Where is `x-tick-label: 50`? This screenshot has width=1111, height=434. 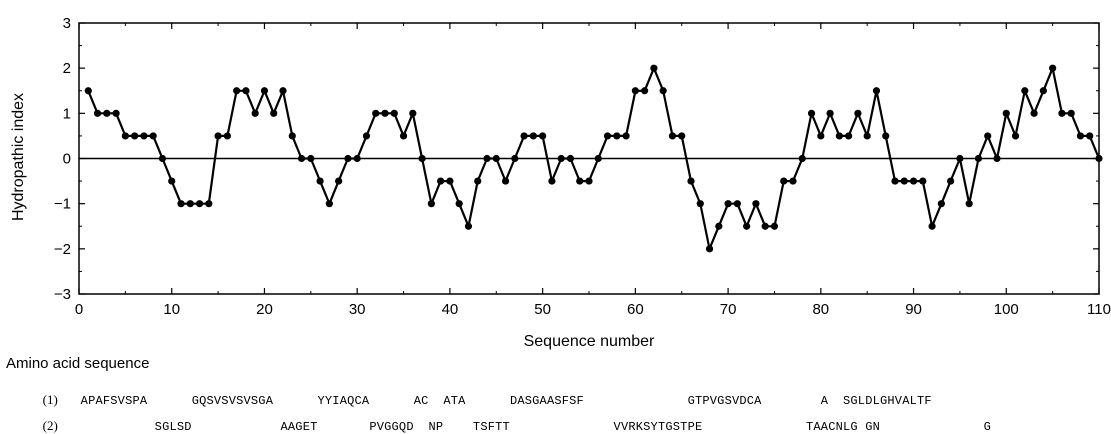
x-tick-label: 50 is located at coordinates (542, 309).